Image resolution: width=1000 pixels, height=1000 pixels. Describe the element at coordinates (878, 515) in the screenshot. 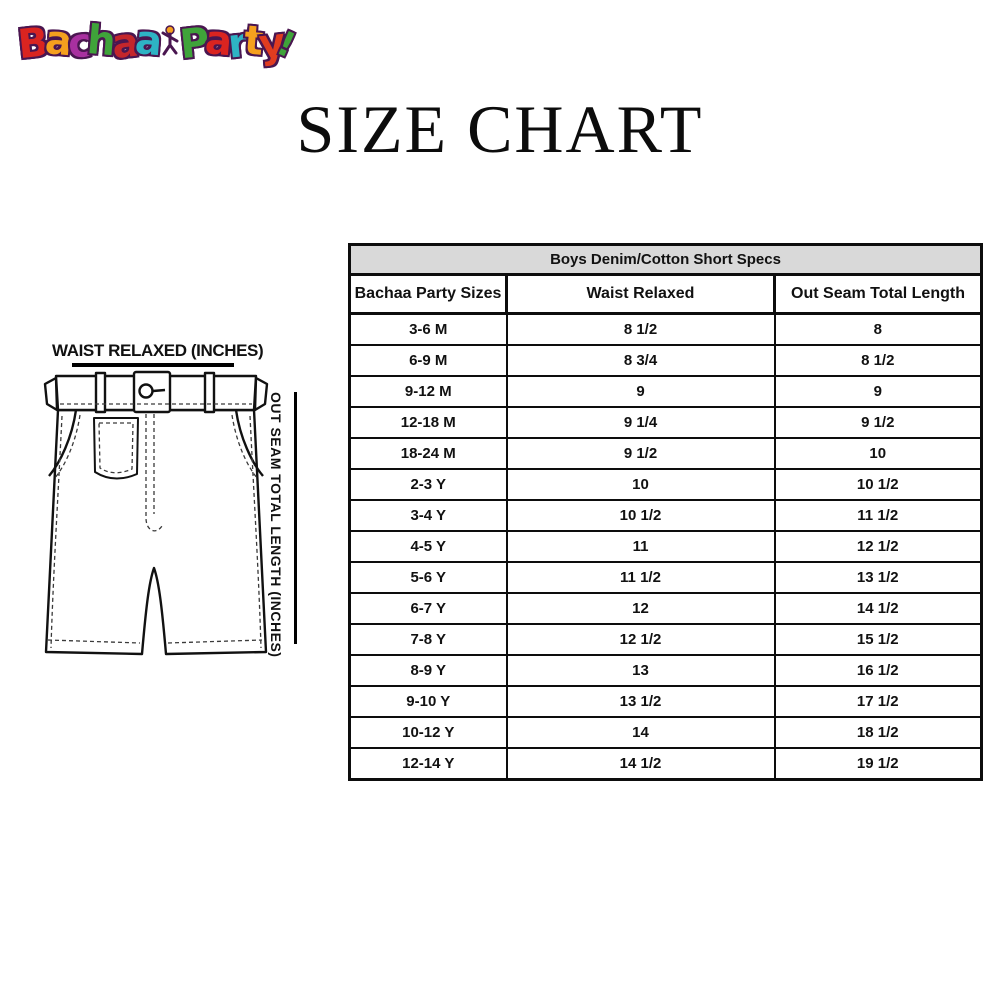

I see `outseam-cell: 11 1/2` at that location.